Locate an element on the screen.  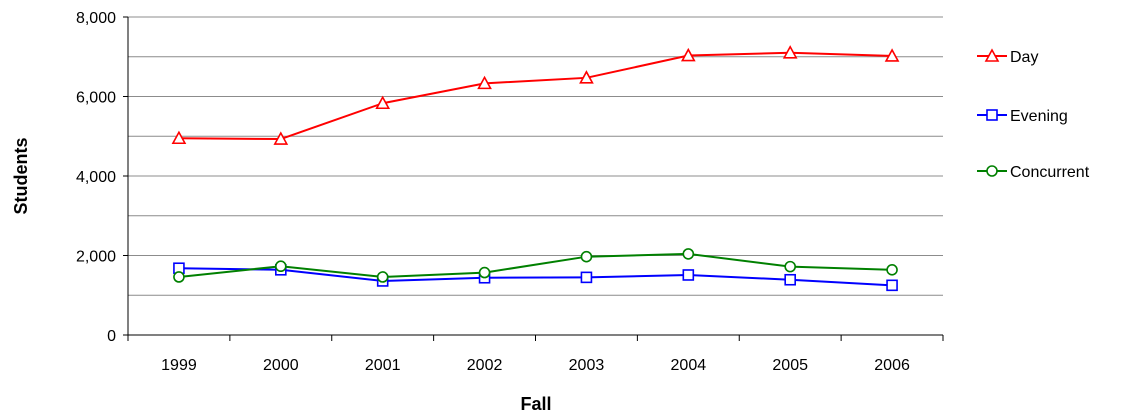
x-tick-label: 2001 is located at coordinates (383, 365).